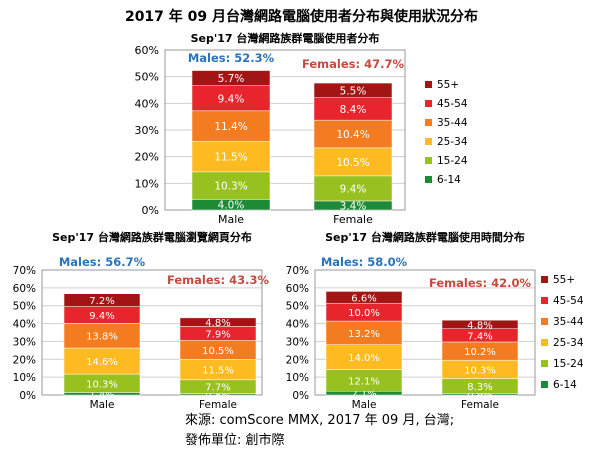  What do you see at coordinates (101, 395) in the screenshot?
I see `segment-label: 1.4%` at bounding box center [101, 395].